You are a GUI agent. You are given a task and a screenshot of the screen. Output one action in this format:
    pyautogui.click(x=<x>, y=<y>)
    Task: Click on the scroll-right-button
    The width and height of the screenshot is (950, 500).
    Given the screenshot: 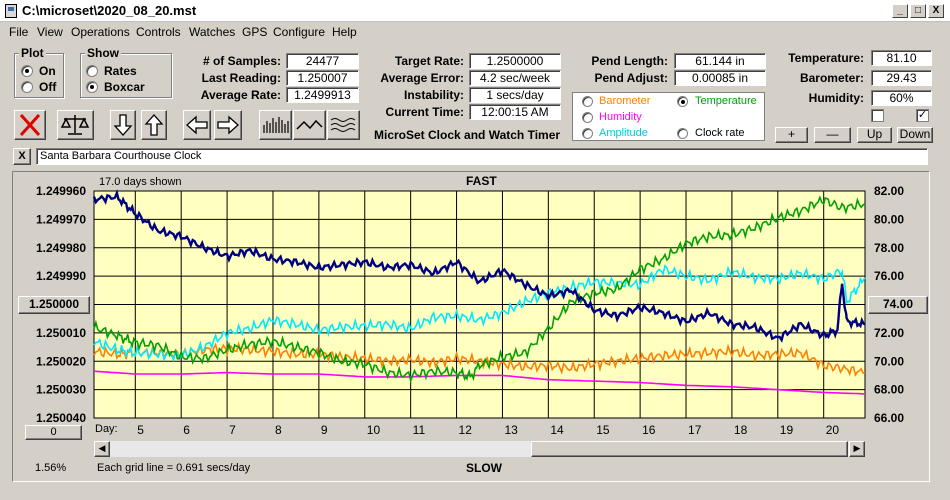 What is the action you would take?
    pyautogui.click(x=228, y=125)
    